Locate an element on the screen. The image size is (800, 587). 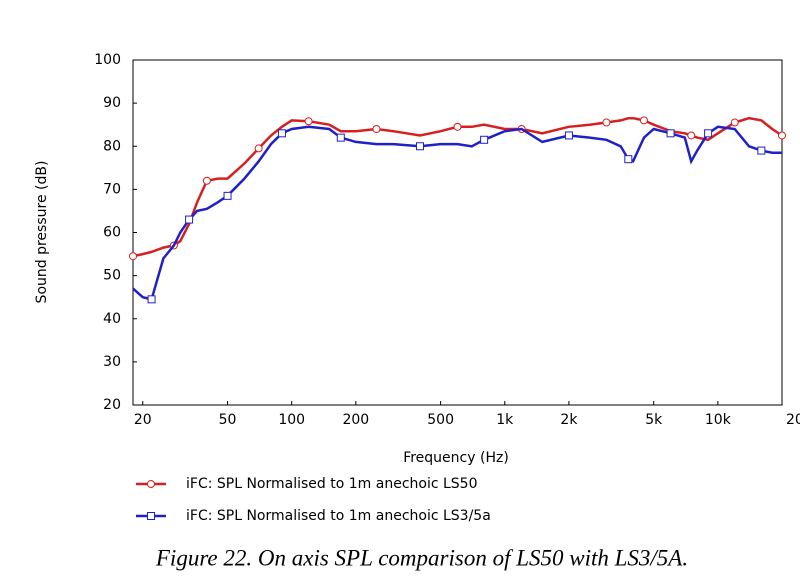
x-tick-label: 100 is located at coordinates (291, 420).